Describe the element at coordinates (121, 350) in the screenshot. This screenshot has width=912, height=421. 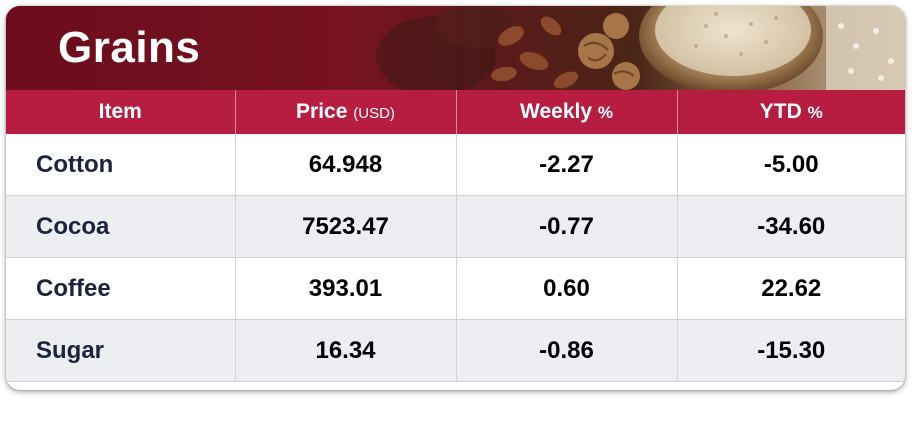
I see `item-cell: Sugar` at that location.